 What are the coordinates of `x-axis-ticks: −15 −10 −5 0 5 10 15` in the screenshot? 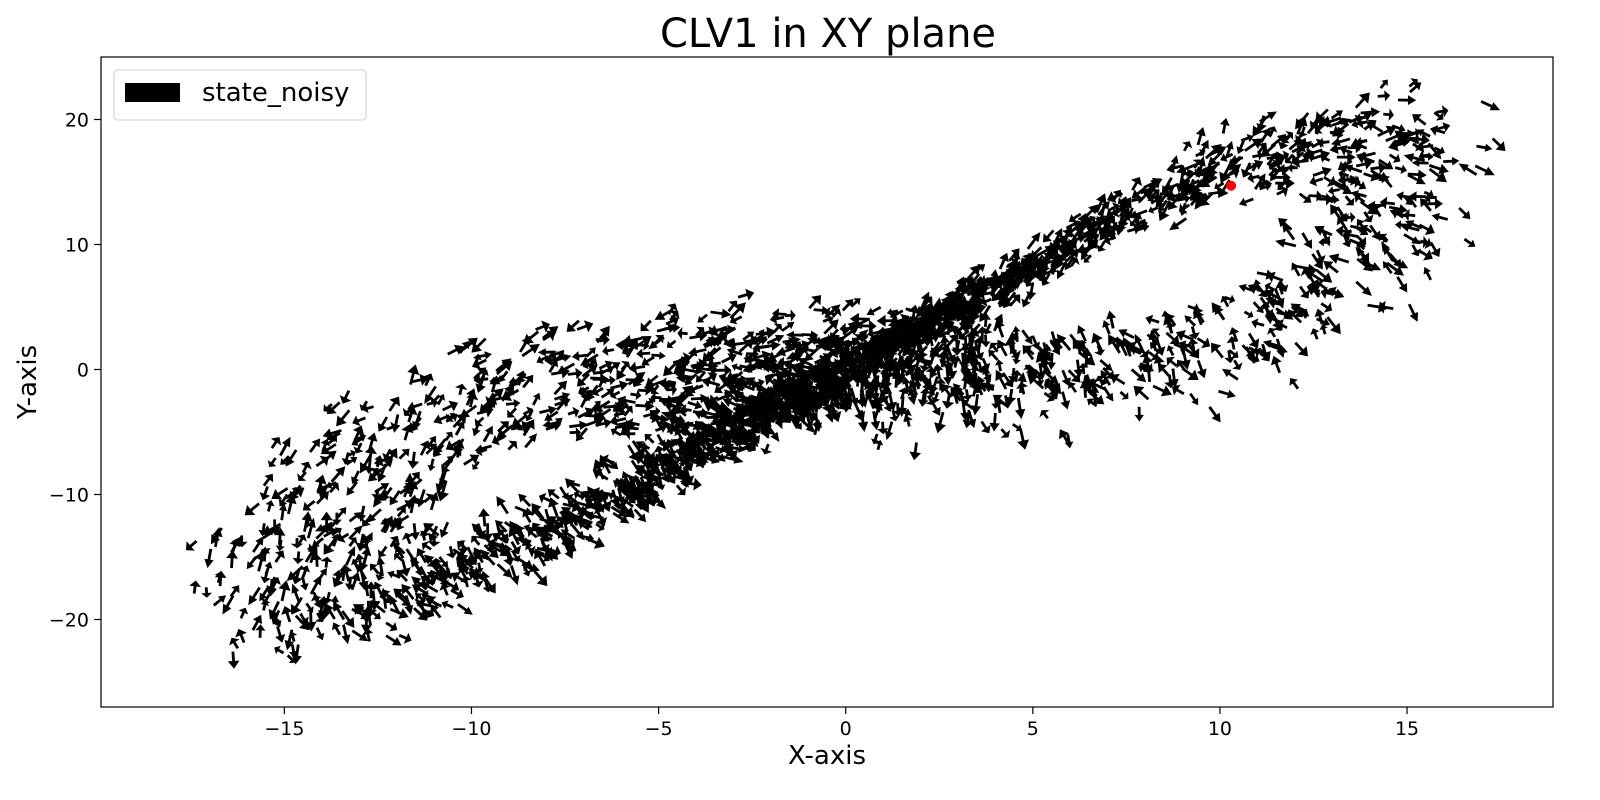 It's located at (841, 723).